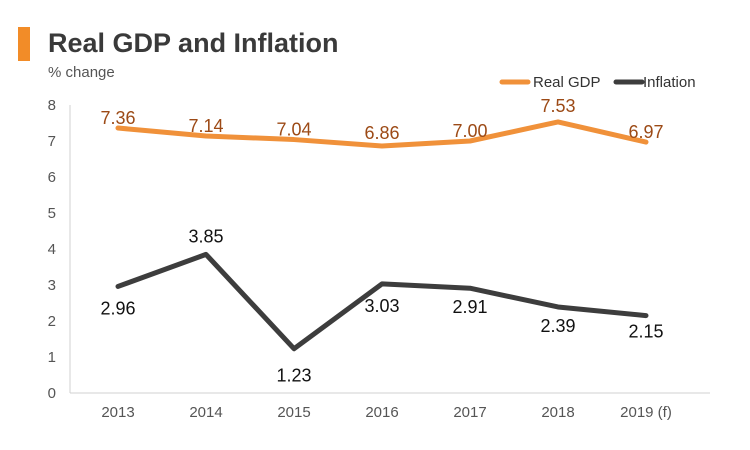 The height and width of the screenshot is (450, 750). Describe the element at coordinates (293, 130) in the screenshot. I see `real-gdp-data-label: 7.04` at that location.